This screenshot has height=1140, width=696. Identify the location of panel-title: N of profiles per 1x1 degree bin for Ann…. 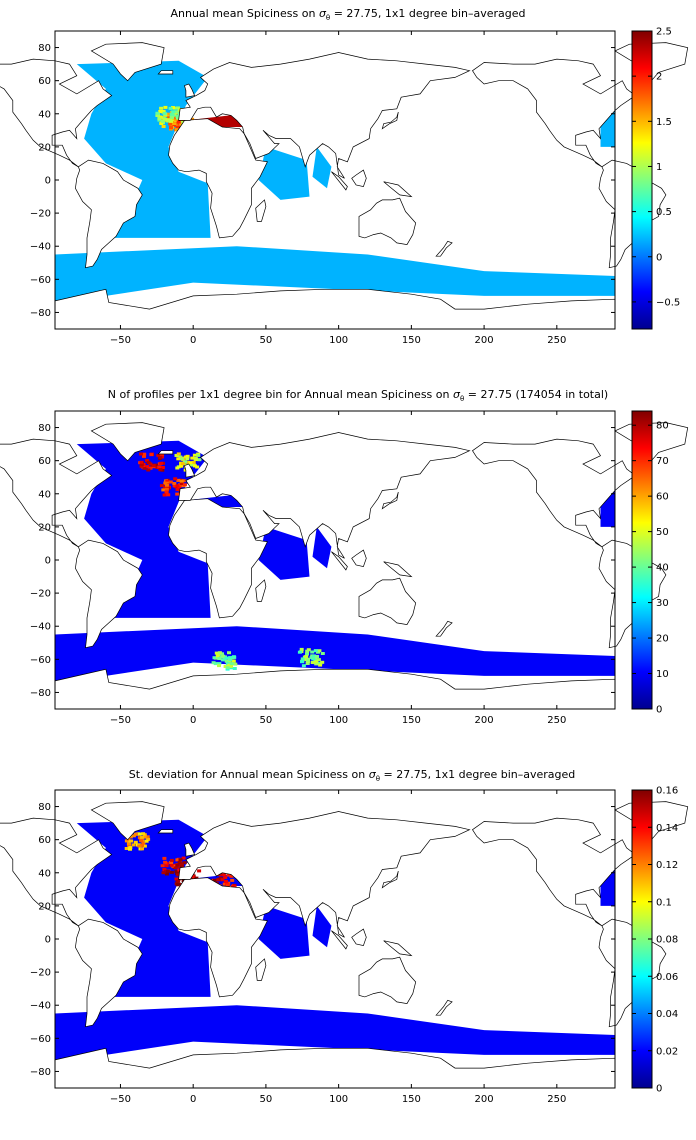
(358, 395).